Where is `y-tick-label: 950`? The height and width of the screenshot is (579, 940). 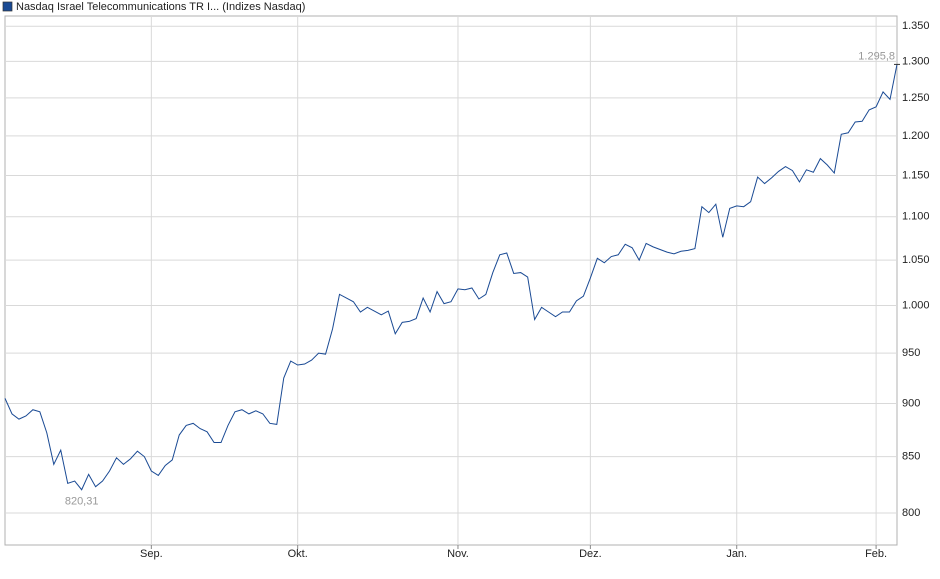 y-tick-label: 950 is located at coordinates (911, 353).